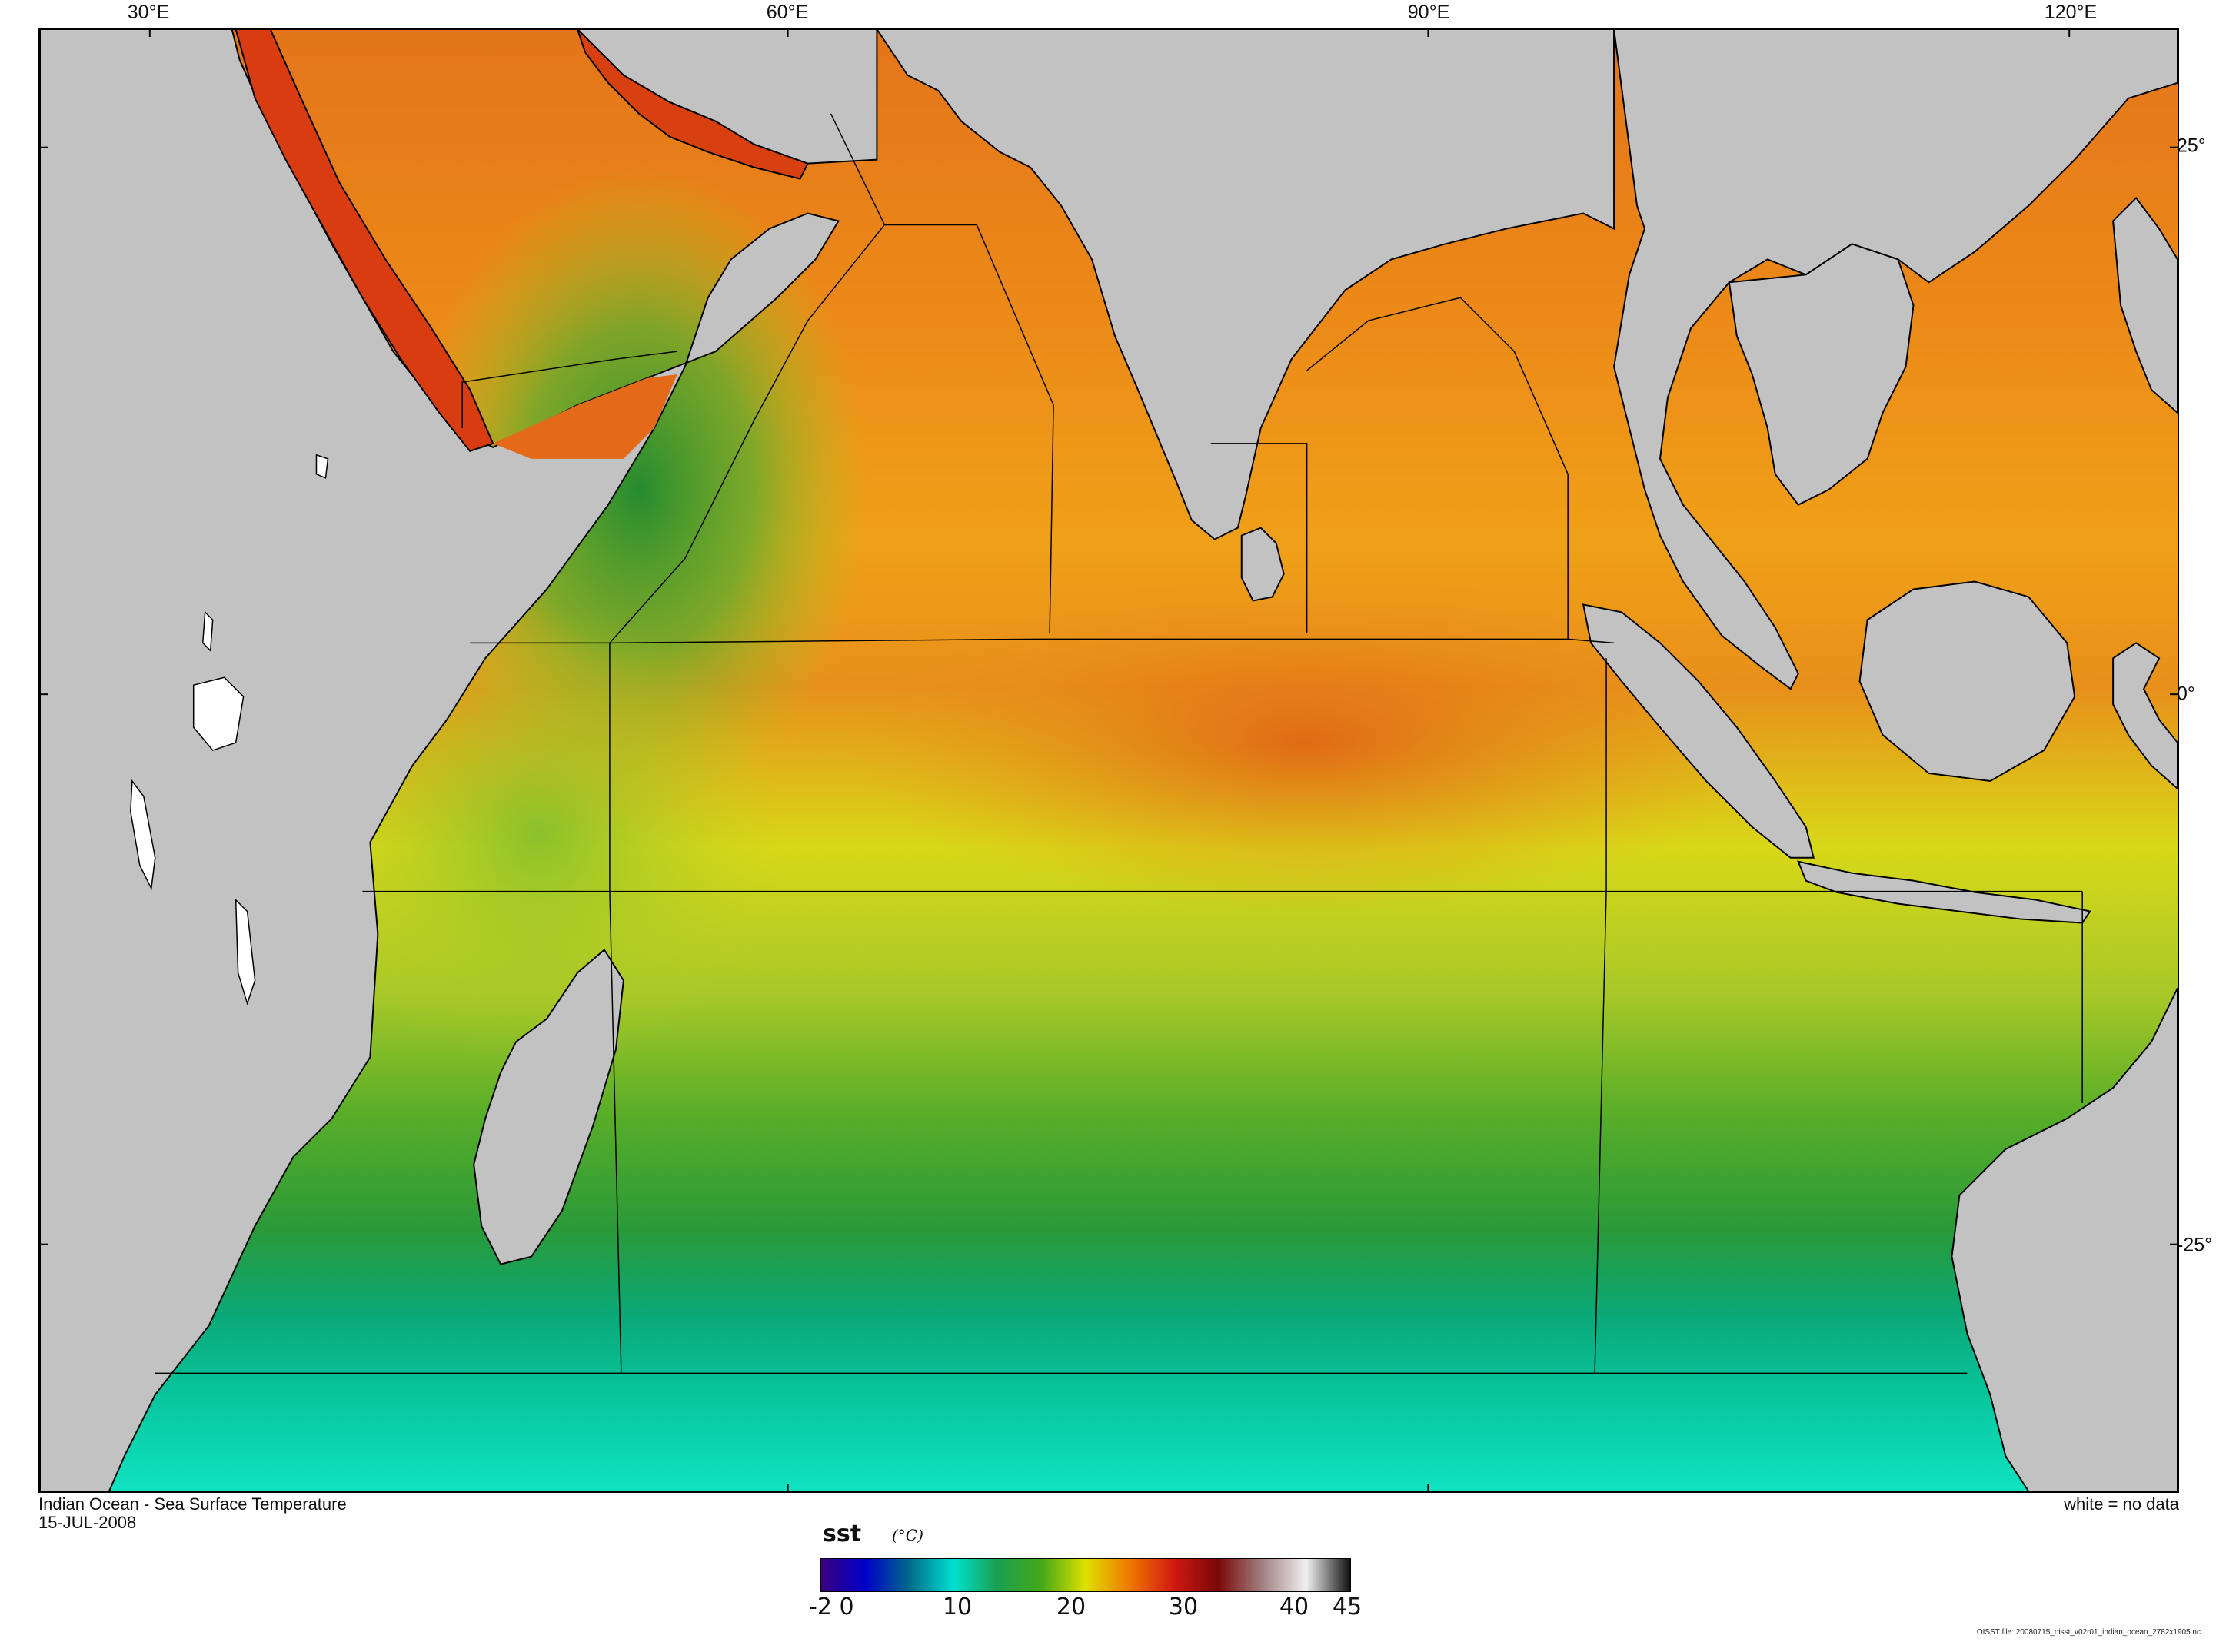 The width and height of the screenshot is (2216, 1652). What do you see at coordinates (218, 714) in the screenshot?
I see `lake-victoria-no-data` at bounding box center [218, 714].